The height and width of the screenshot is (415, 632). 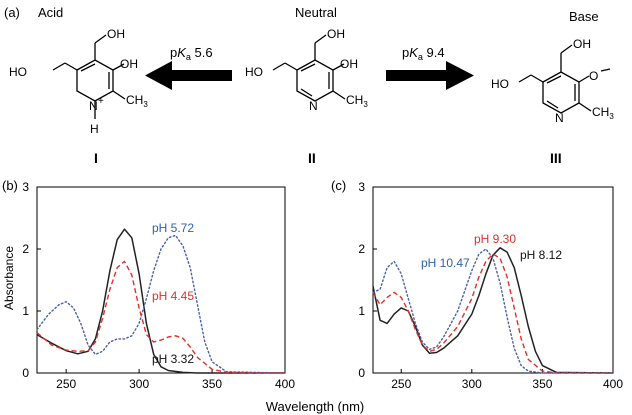 What do you see at coordinates (191, 53) in the screenshot?
I see `pka-label-left: pKa 5.6` at bounding box center [191, 53].